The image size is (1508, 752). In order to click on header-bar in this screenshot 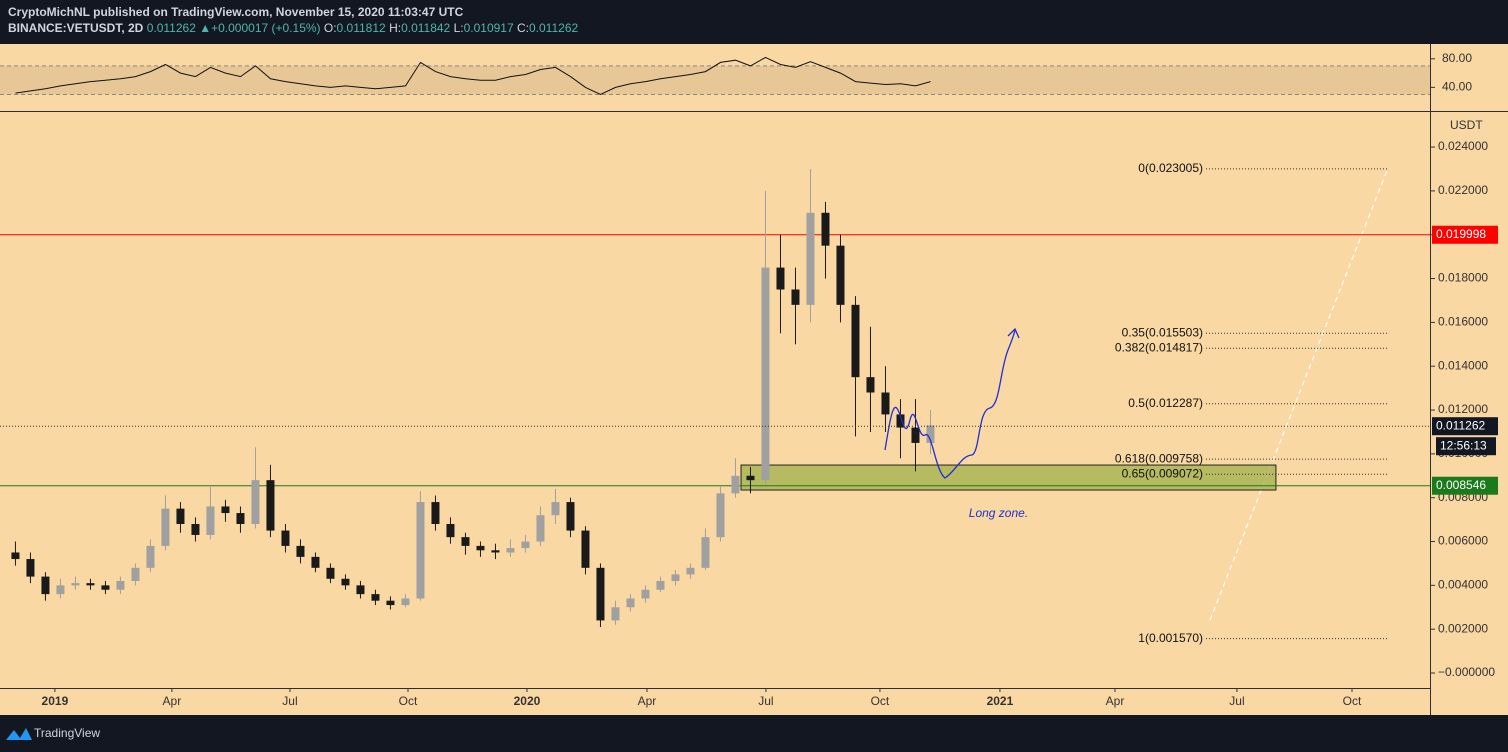, I will do `click(754, 22)`.